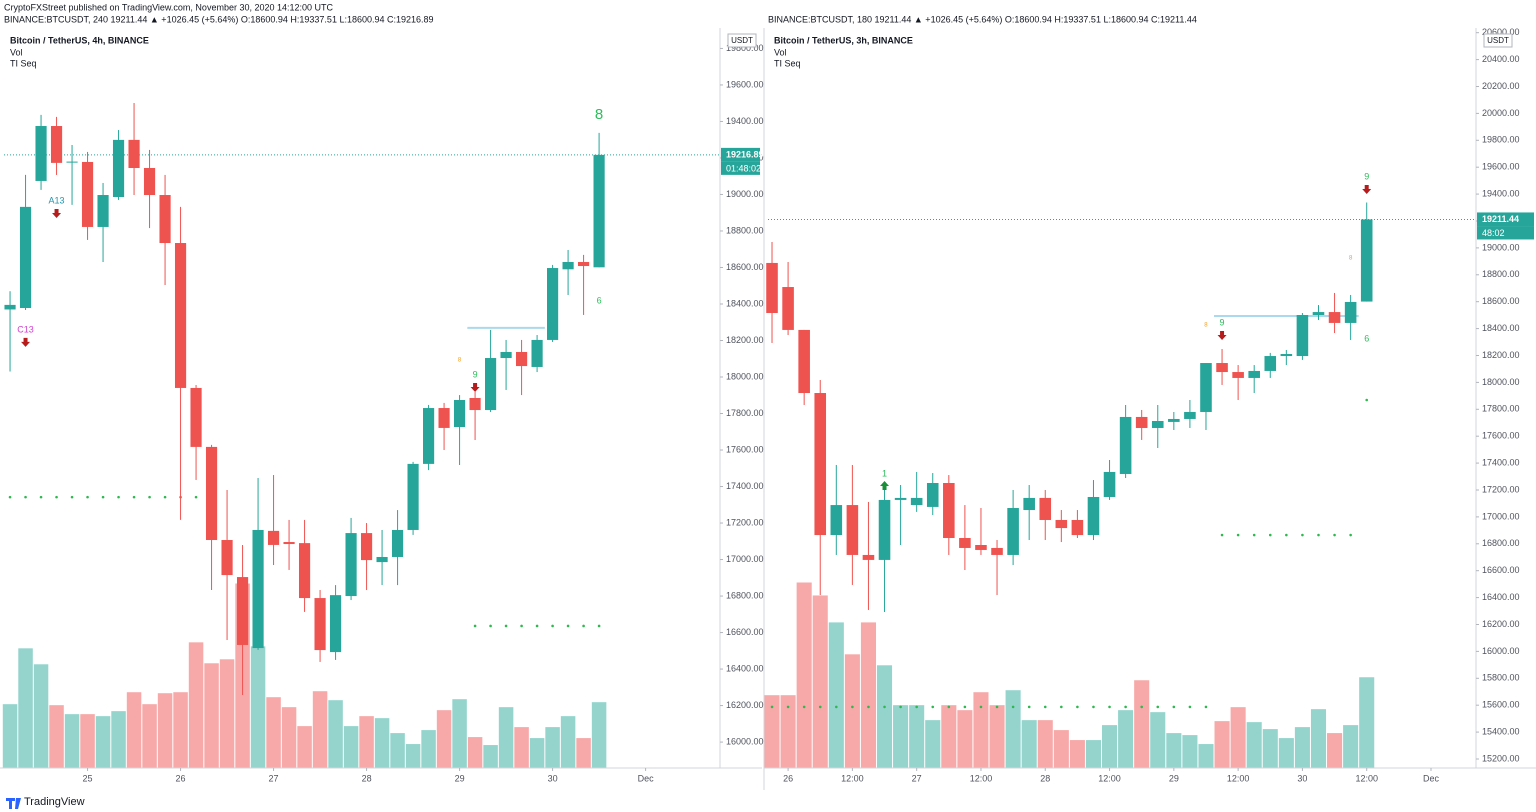  Describe the element at coordinates (843, 40) in the screenshot. I see `chart-title: Bitcoin / TetherUS, 3h, BINANCE` at that location.